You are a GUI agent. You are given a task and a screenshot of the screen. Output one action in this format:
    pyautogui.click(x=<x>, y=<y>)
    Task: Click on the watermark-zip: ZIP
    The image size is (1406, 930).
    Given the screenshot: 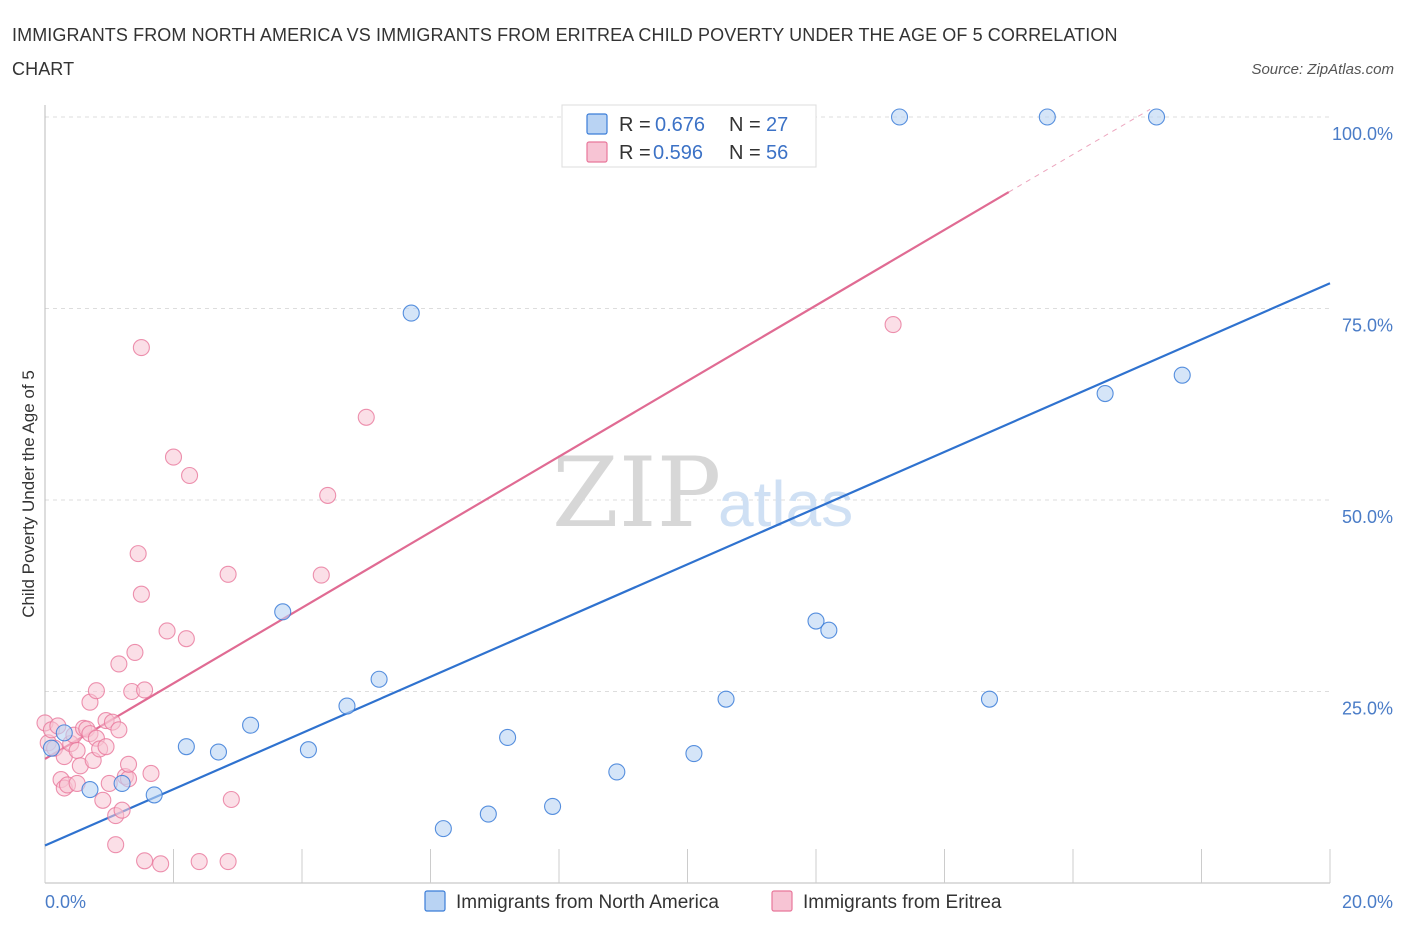 What is the action you would take?
    pyautogui.click(x=636, y=493)
    